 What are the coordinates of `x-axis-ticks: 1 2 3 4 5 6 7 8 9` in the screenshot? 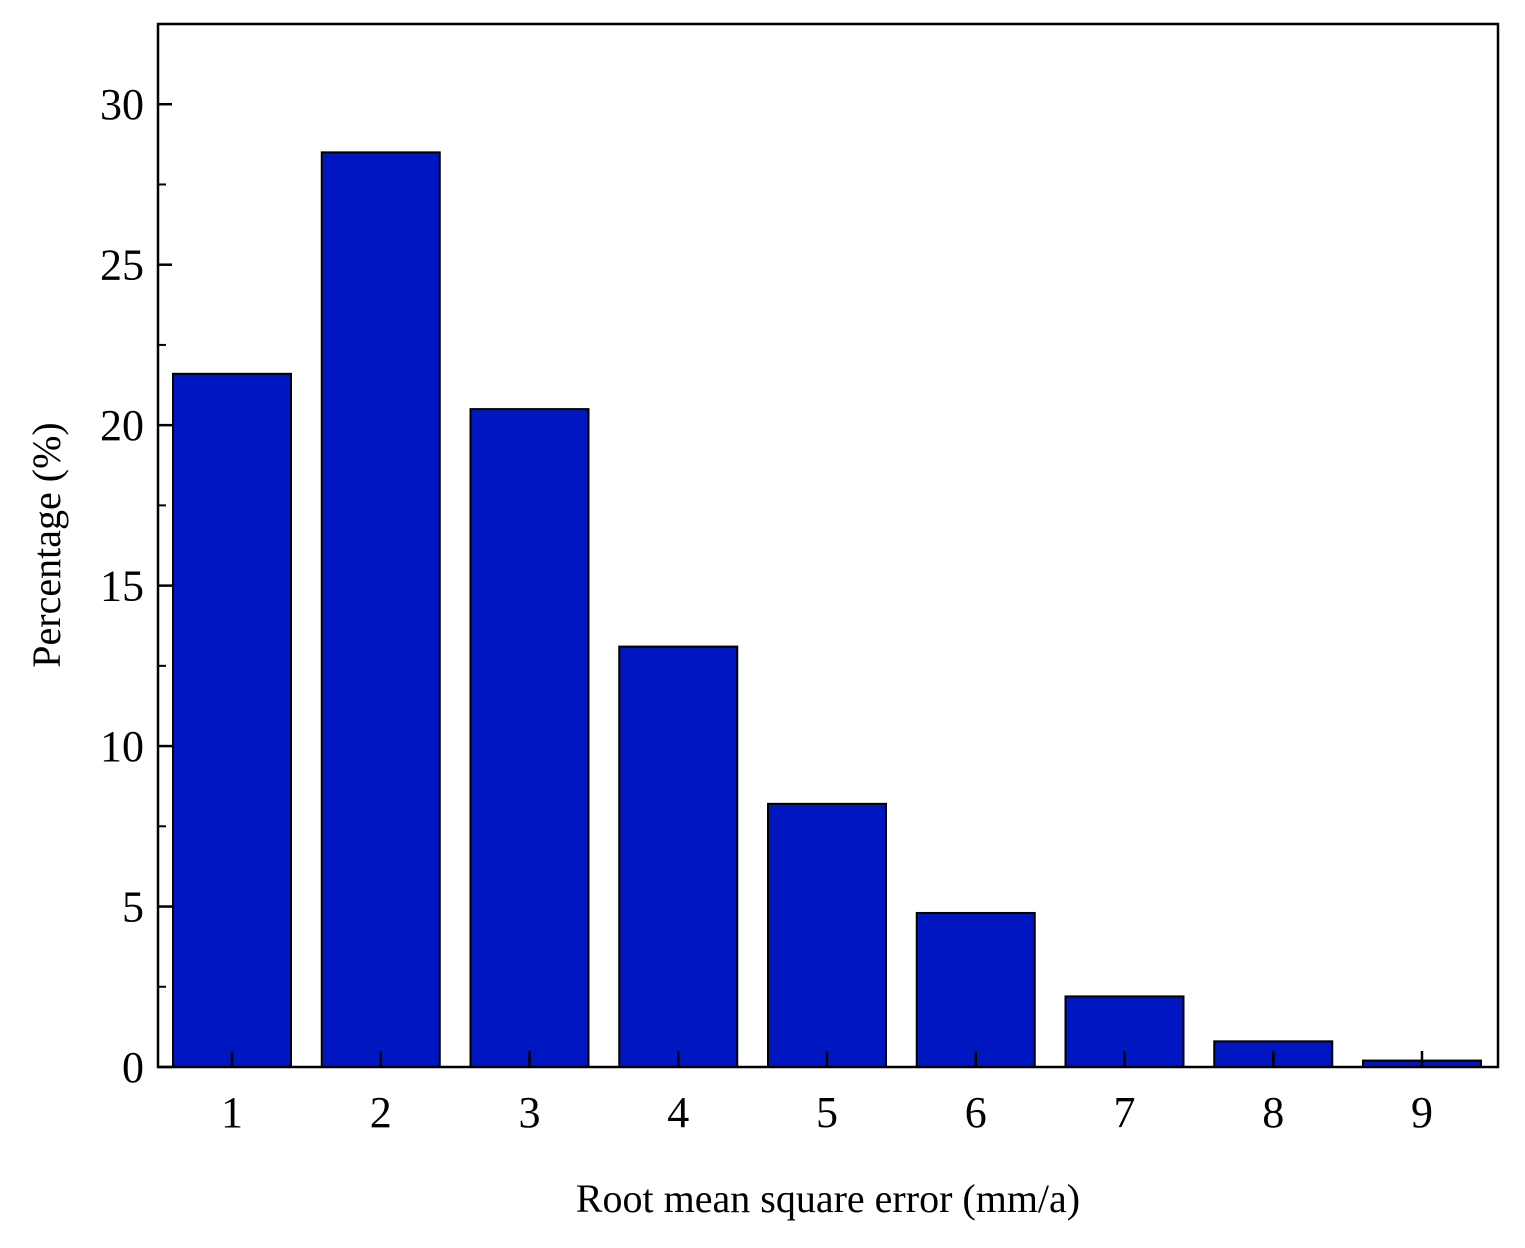 It's located at (827, 1094).